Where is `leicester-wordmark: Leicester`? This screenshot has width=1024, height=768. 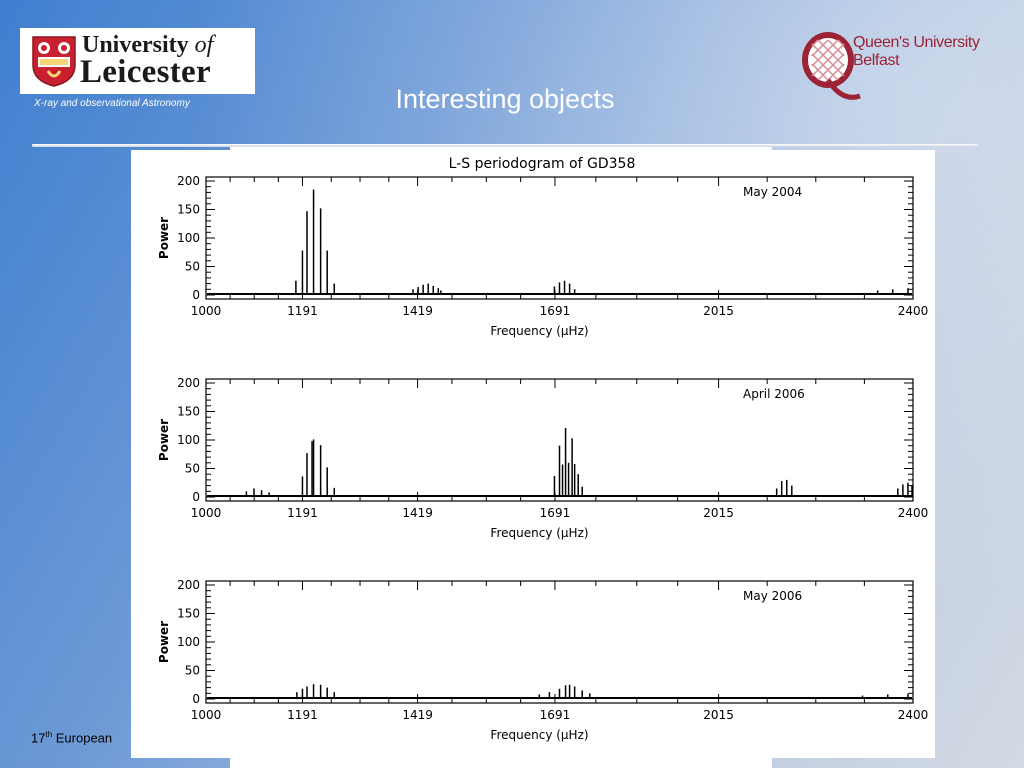 leicester-wordmark: Leicester is located at coordinates (145, 72).